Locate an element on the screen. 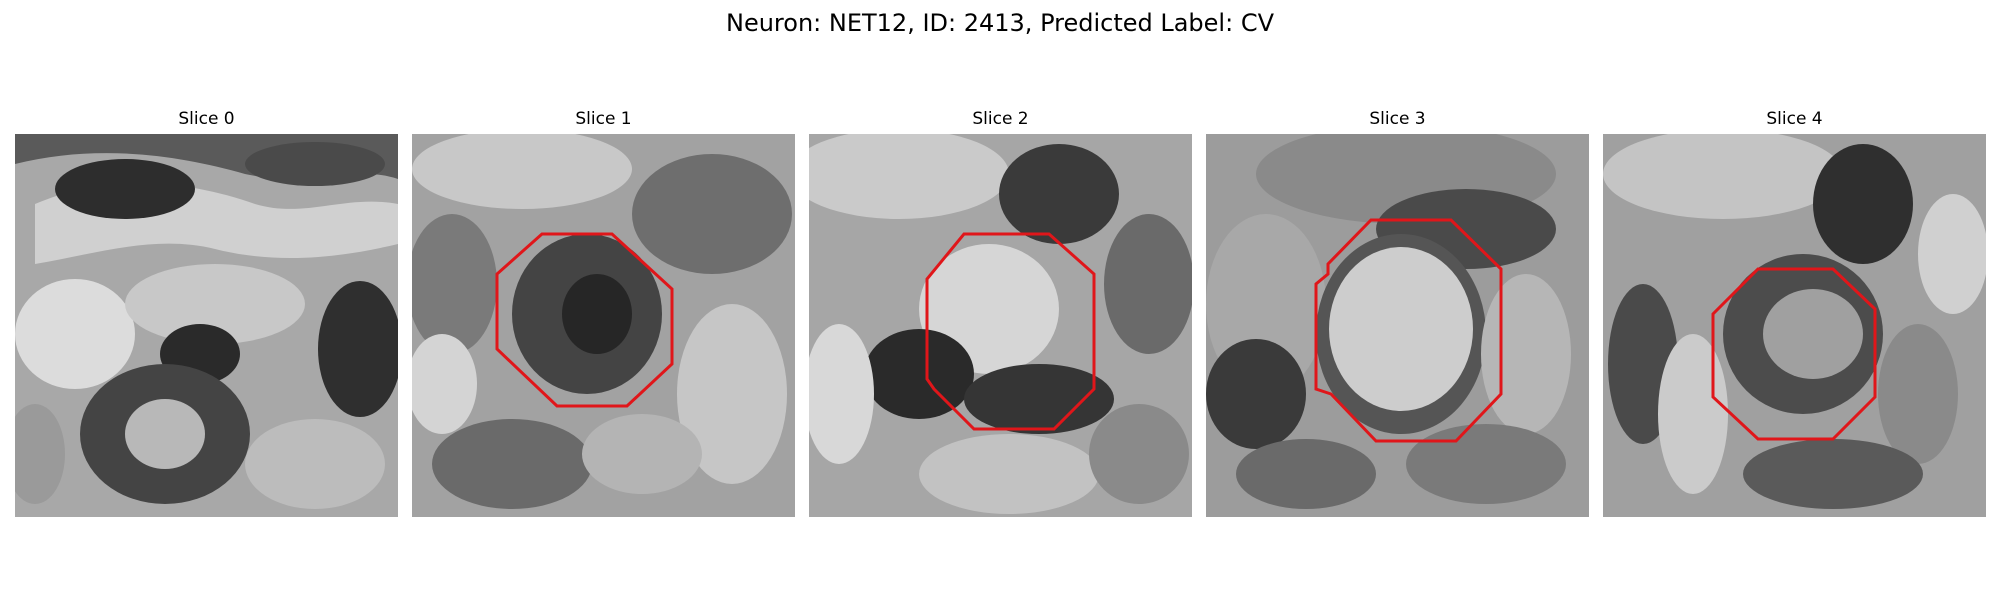 The image size is (2000, 600). slice-panel-1: Slice 1 is located at coordinates (603, 312).